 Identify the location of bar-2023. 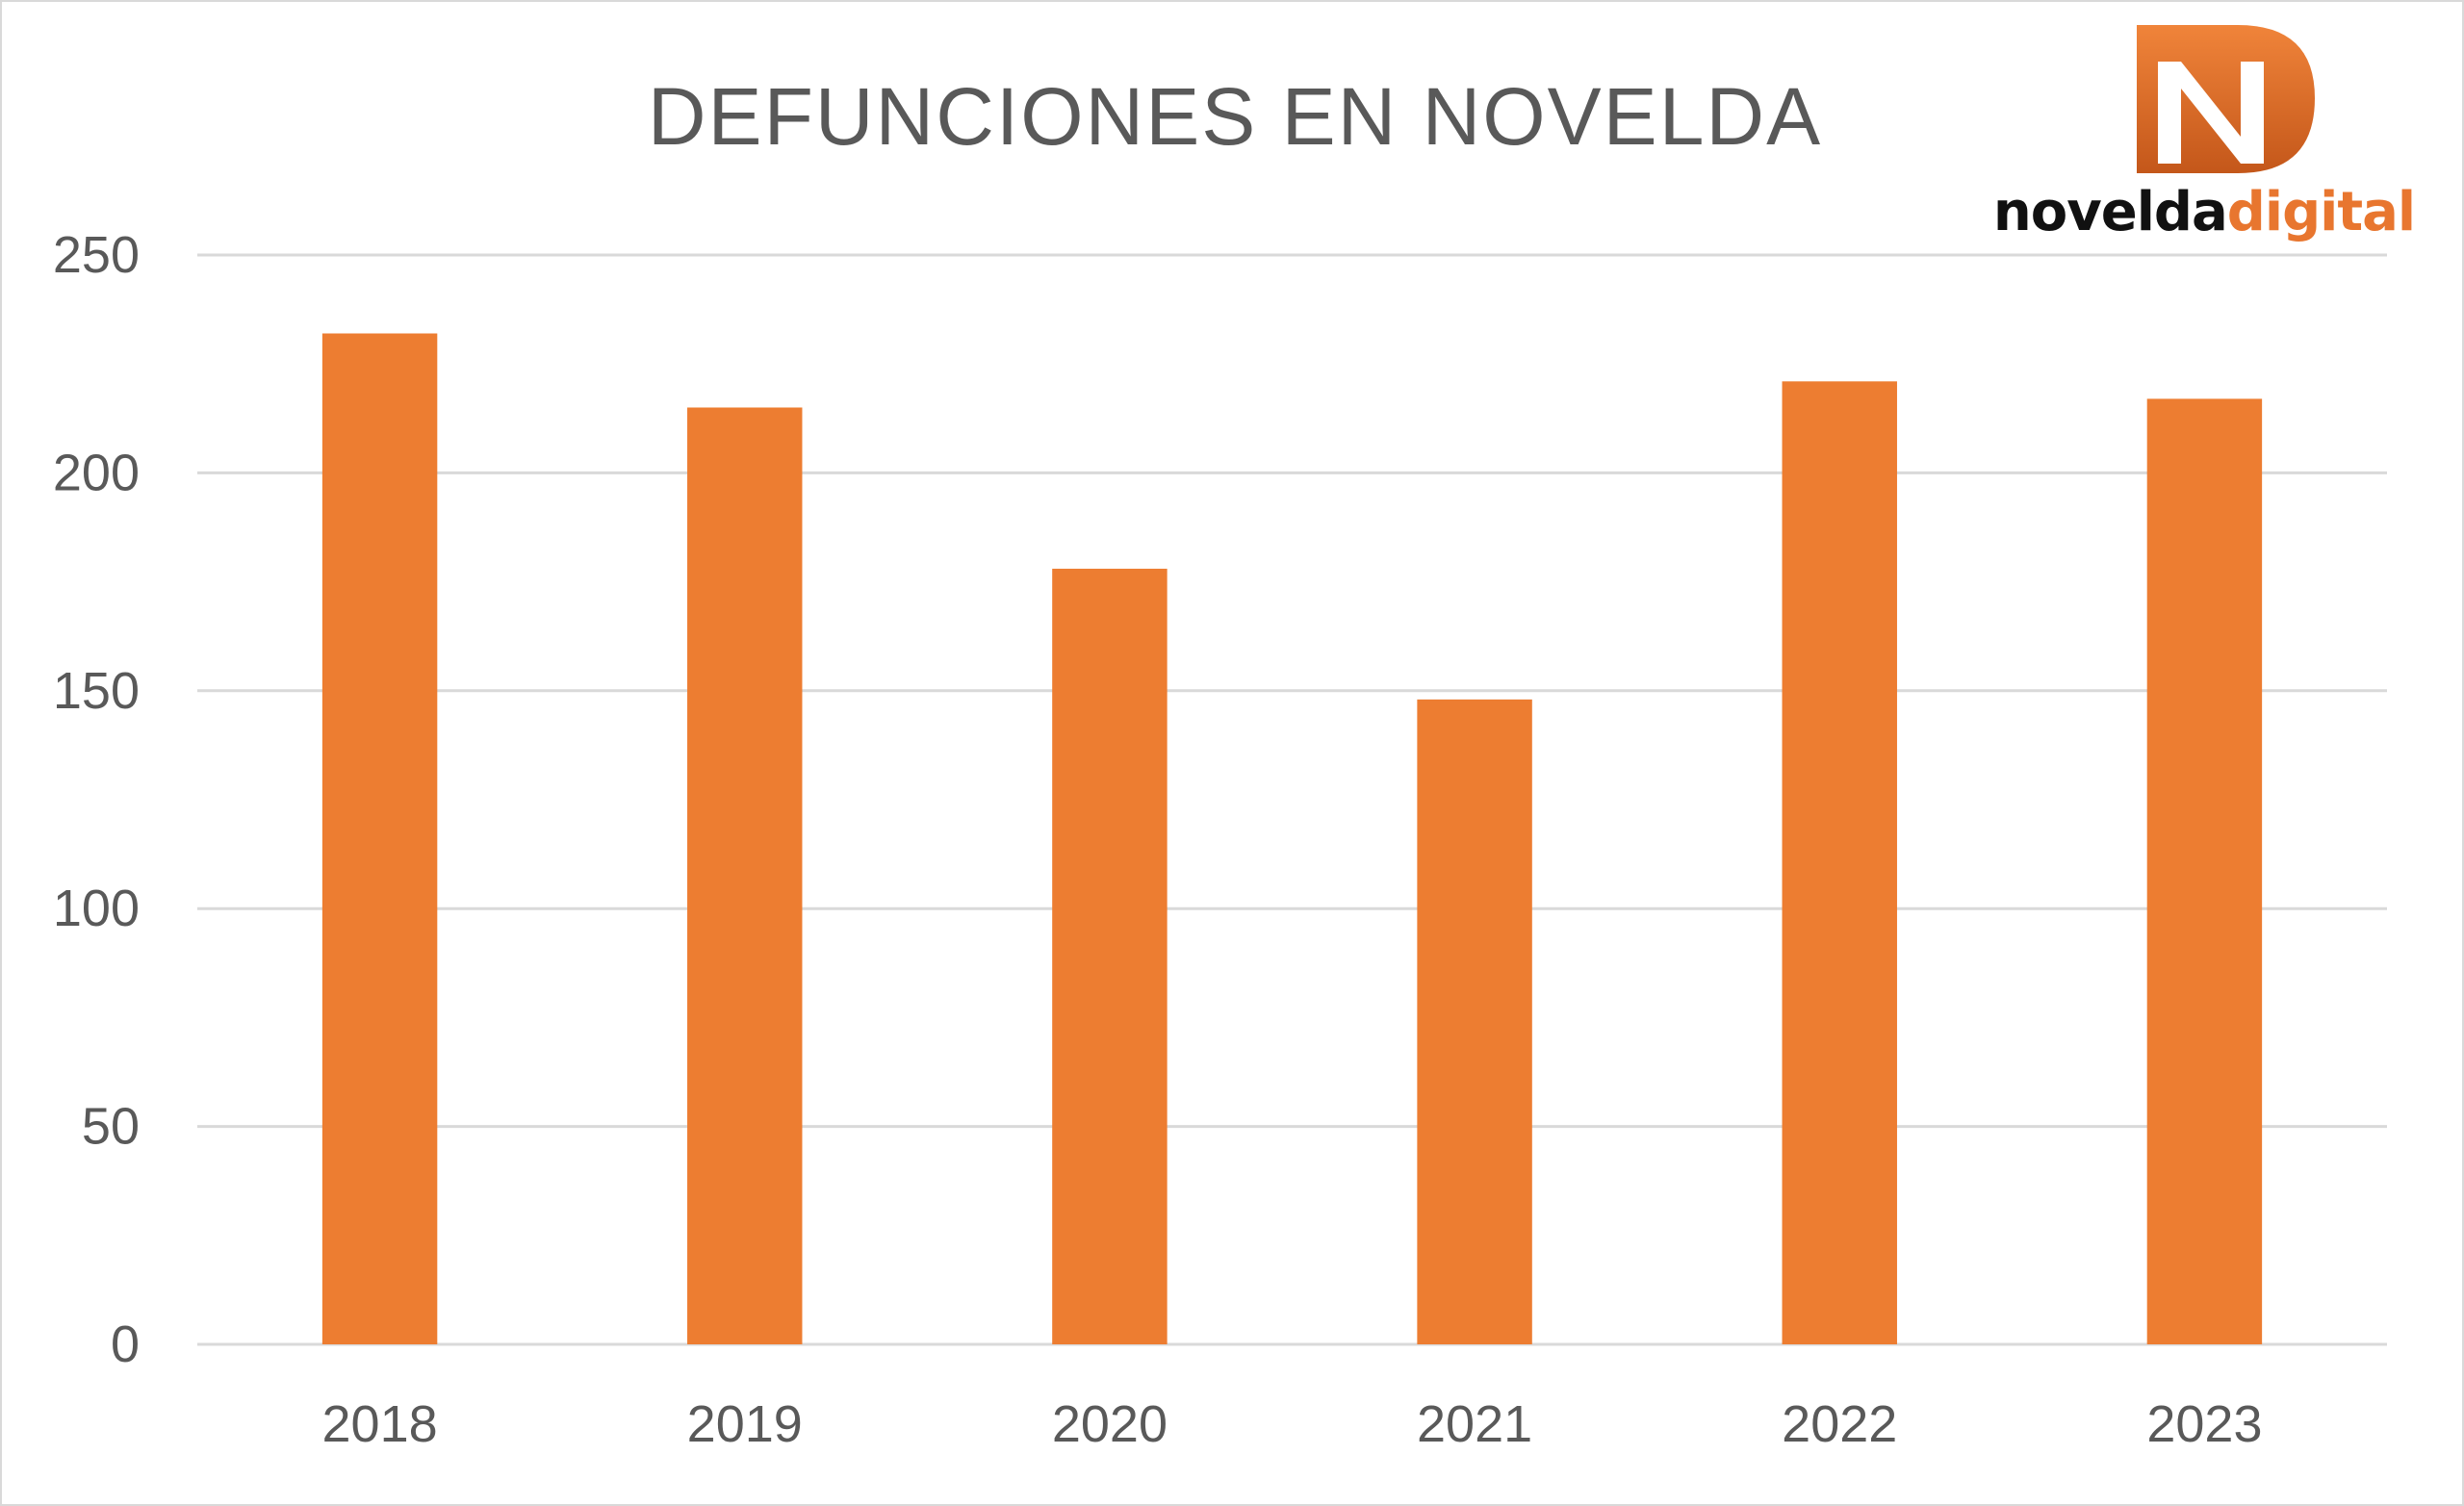
(2204, 871).